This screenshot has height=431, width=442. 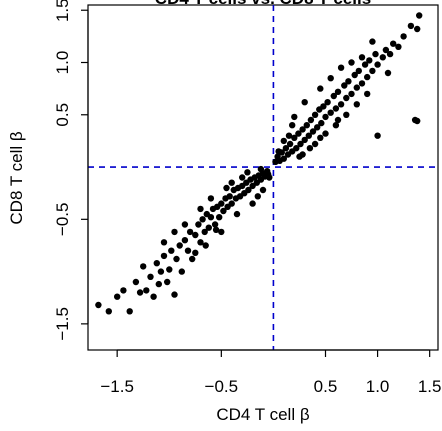 I want to click on x-tick-label: 0.5, so click(x=326, y=386).